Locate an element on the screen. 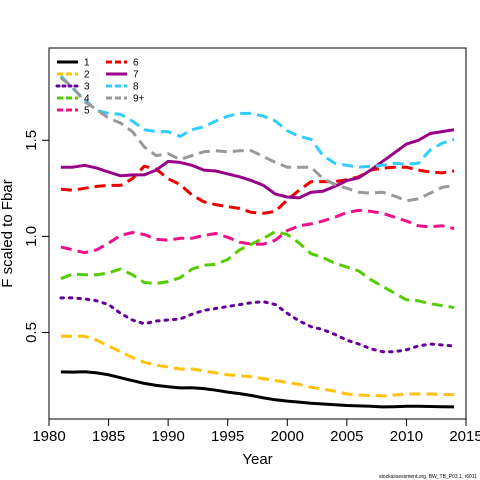  legend-label-2: 2 is located at coordinates (87, 75).